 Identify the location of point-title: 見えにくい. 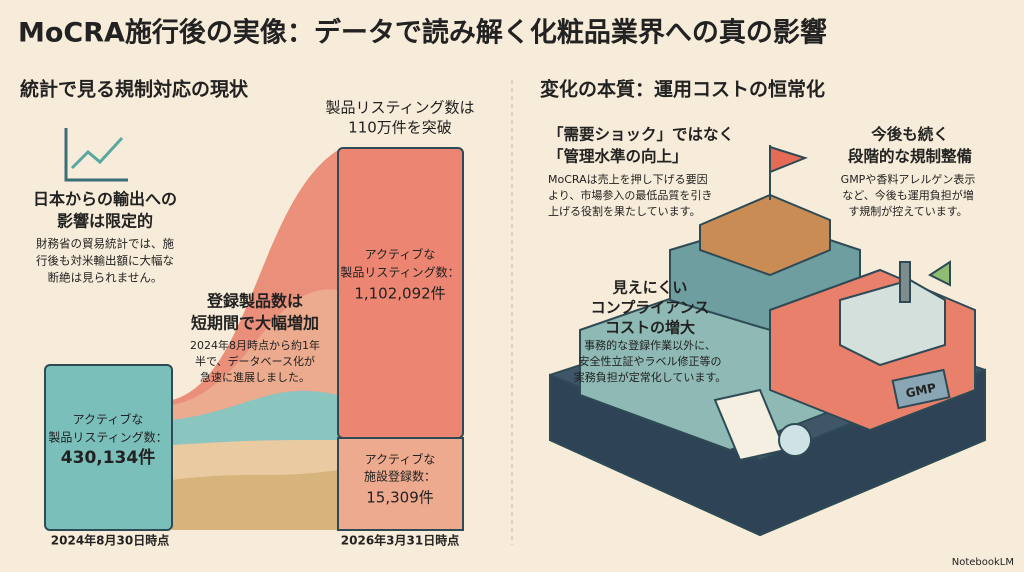
(650, 288).